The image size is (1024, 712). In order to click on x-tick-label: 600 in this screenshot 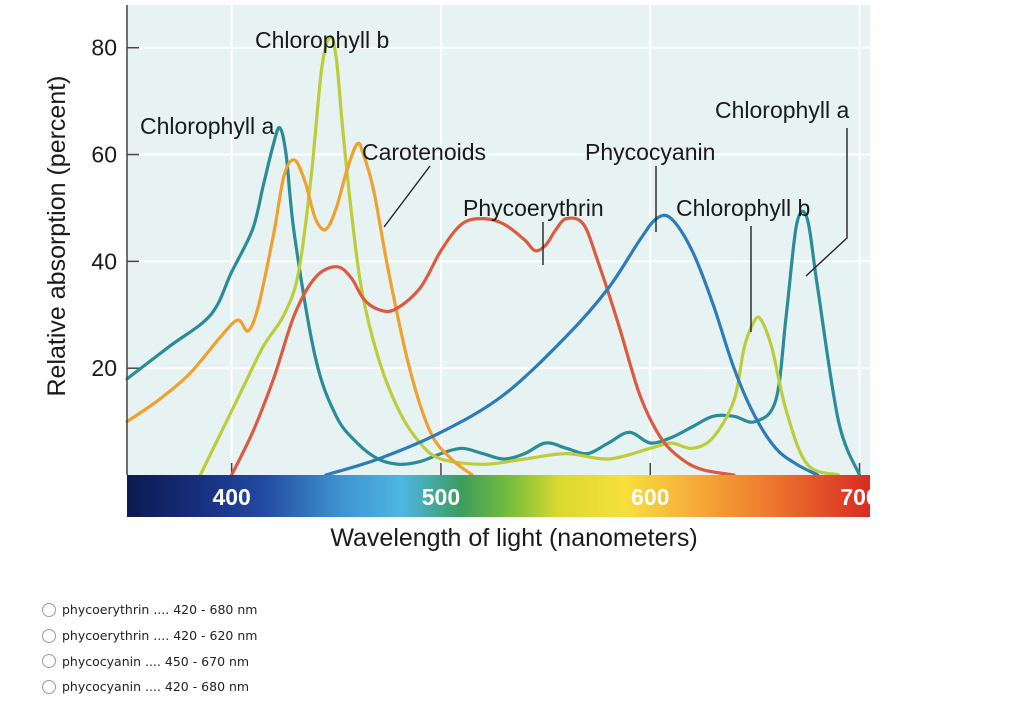, I will do `click(650, 497)`.